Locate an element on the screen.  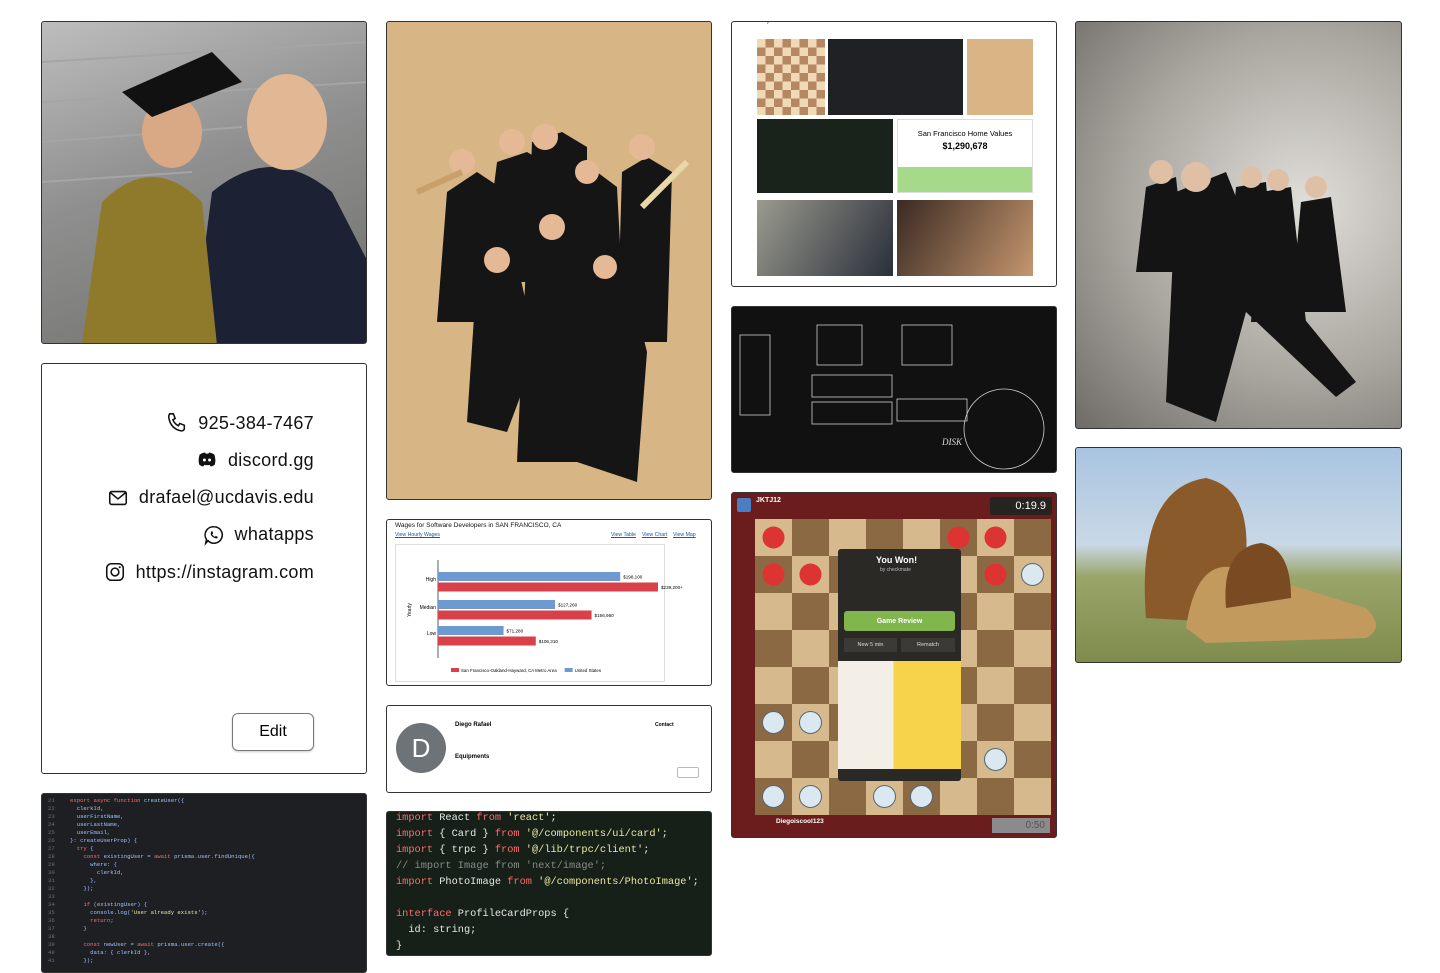
code-text: return; is located at coordinates (102, 920).